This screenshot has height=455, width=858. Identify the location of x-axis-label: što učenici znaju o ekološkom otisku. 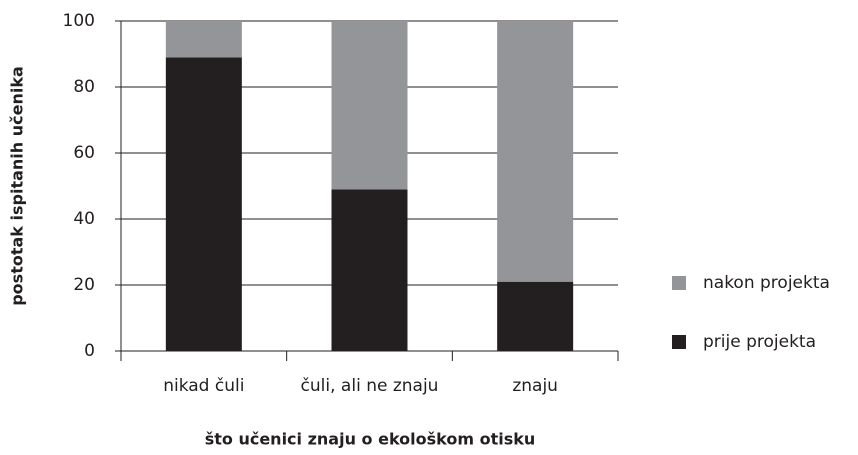
(370, 439).